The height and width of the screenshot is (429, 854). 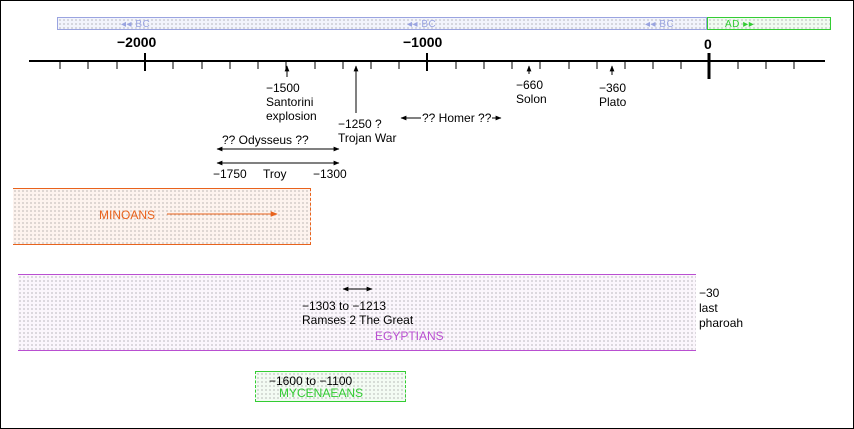 I want to click on plato-name: Plato, so click(x=613, y=102).